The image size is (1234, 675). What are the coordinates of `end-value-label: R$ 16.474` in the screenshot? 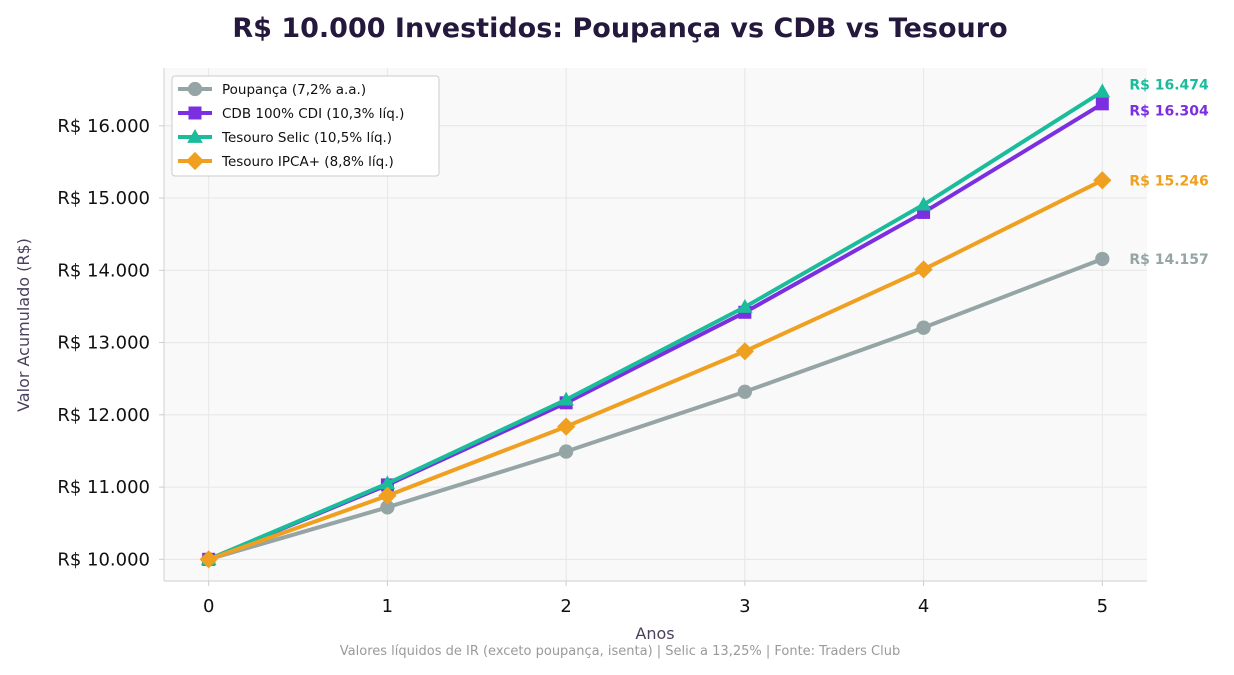 It's located at (1169, 86).